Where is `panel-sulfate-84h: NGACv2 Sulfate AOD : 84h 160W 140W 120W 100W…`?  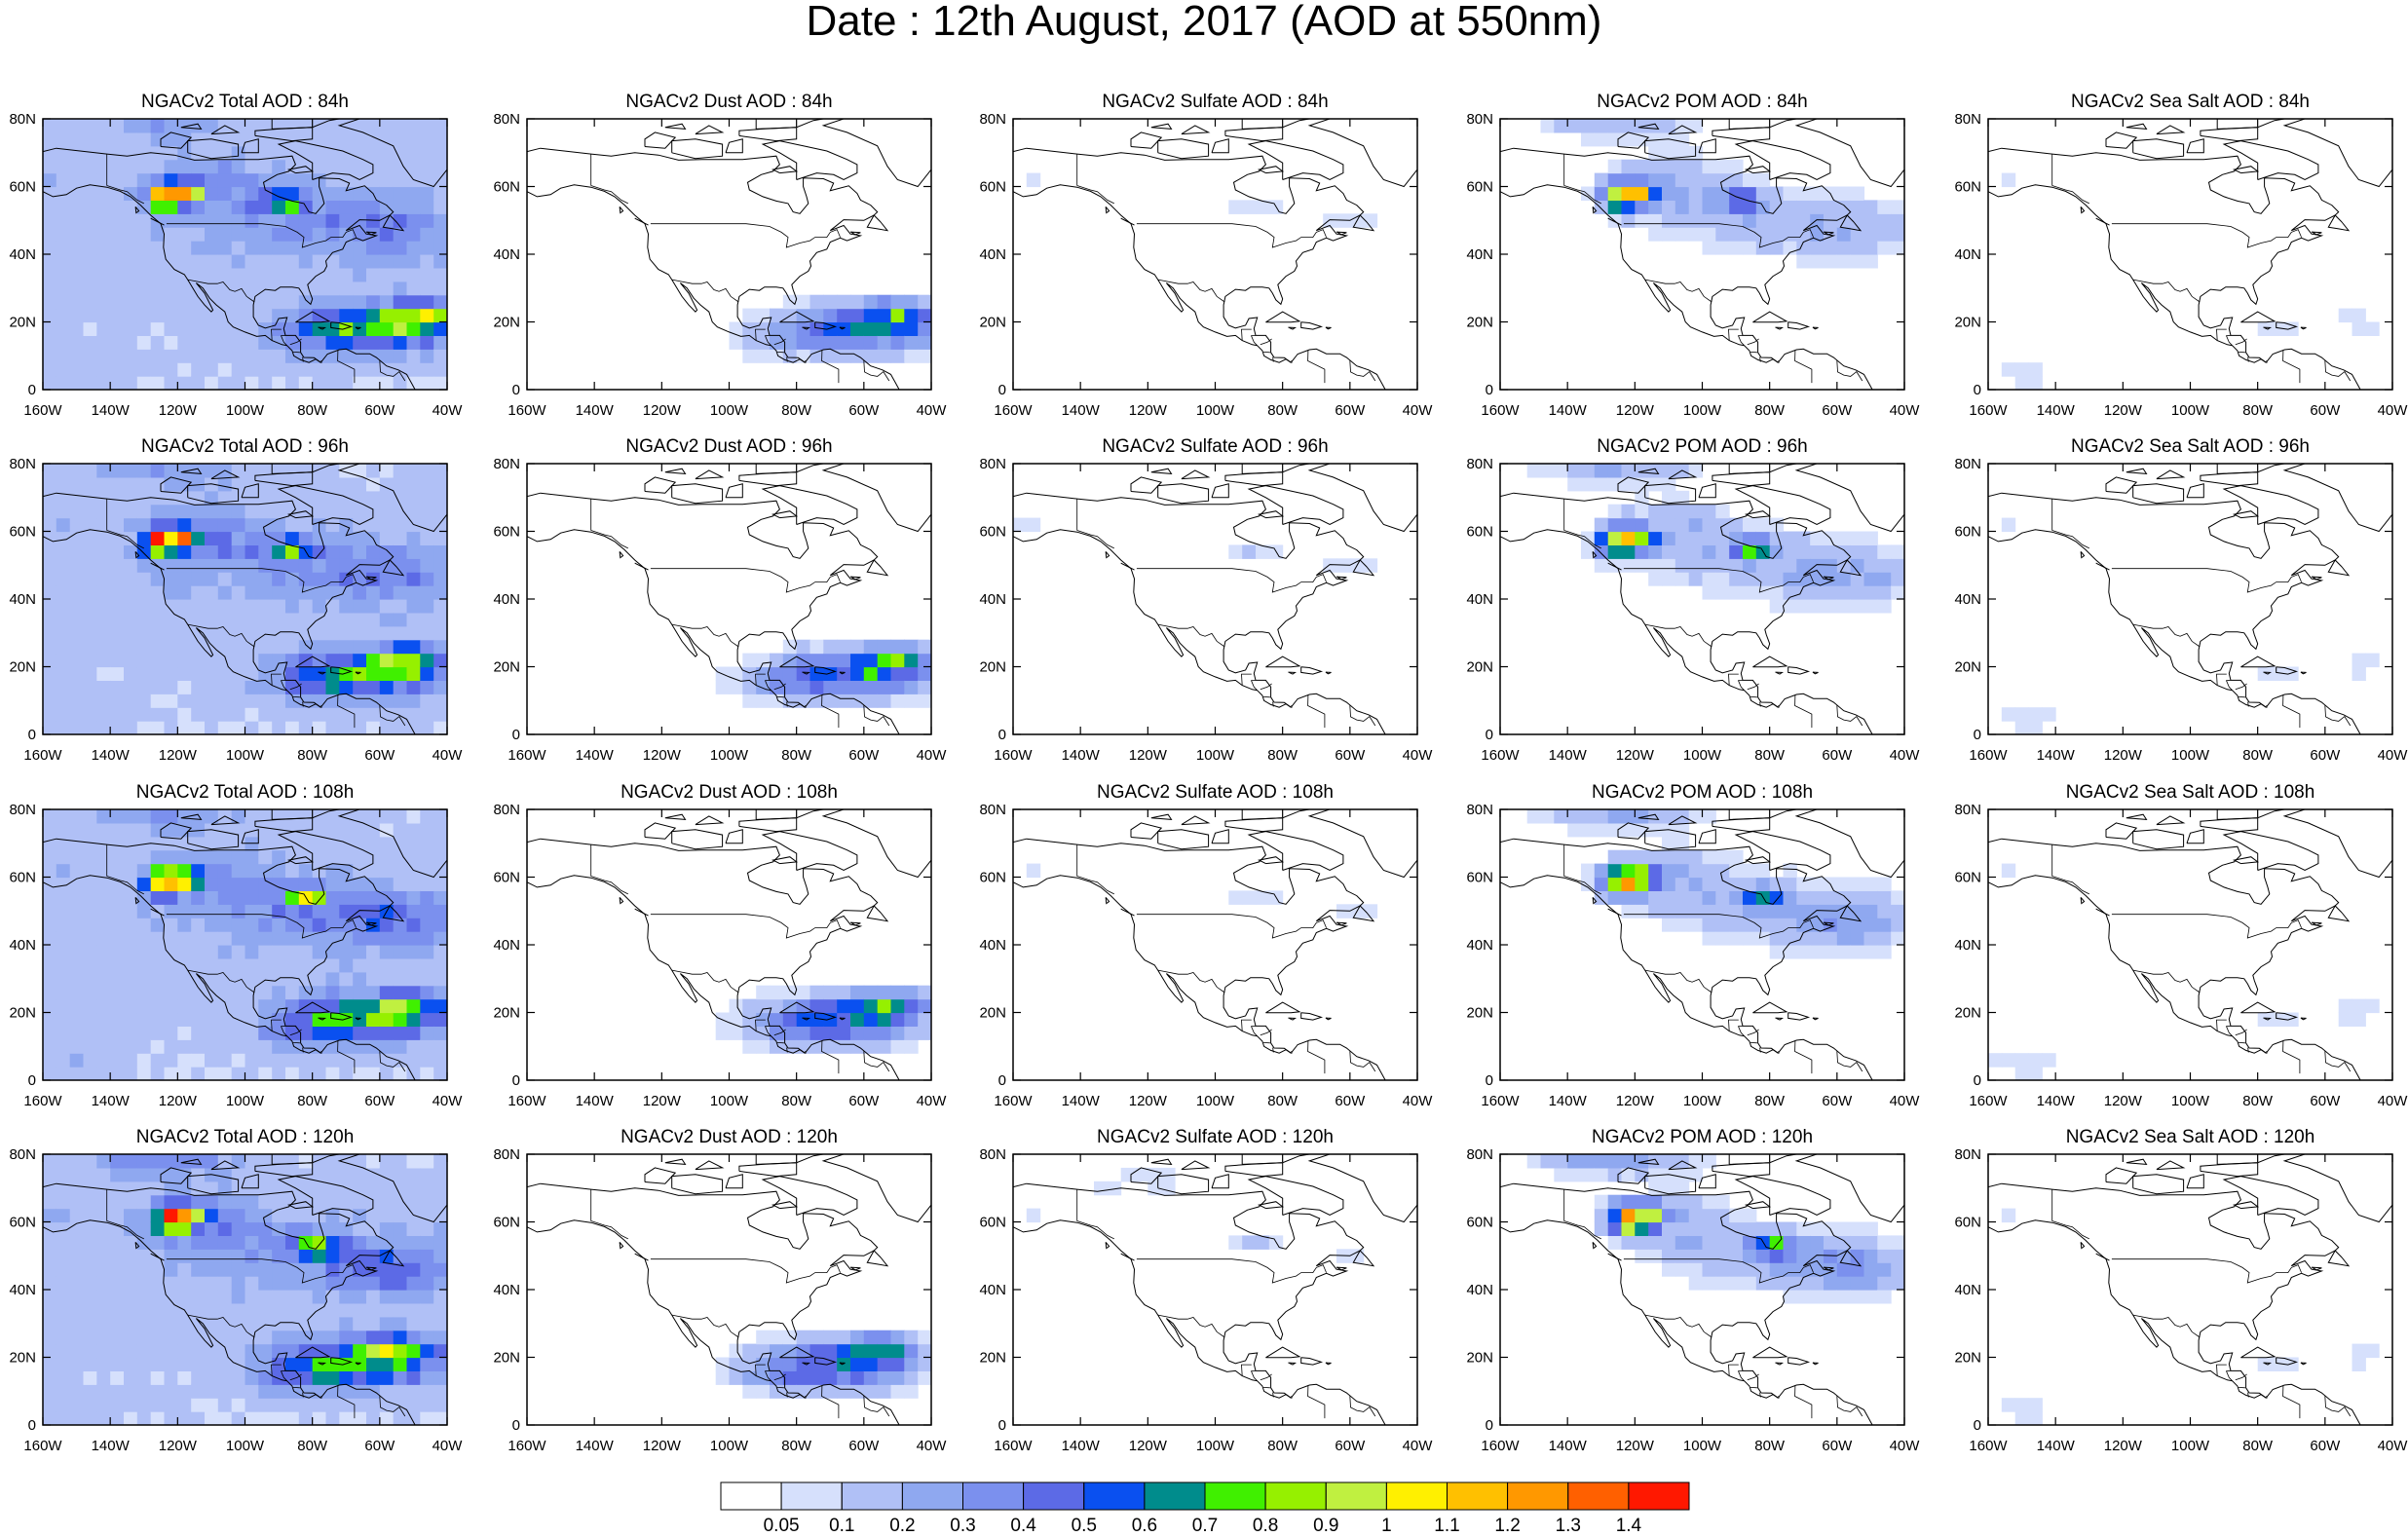
panel-sulfate-84h: NGACv2 Sulfate AOD : 84h 160W 140W 120W 100W… is located at coordinates (1211, 256).